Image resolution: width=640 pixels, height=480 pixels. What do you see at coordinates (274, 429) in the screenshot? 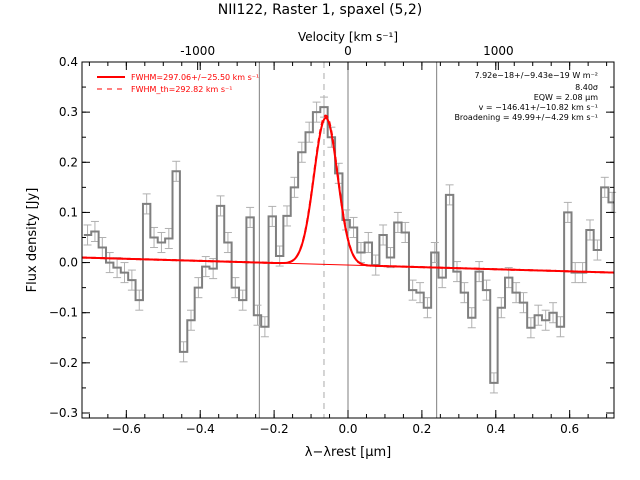
I see `x-tick-label: −0.2` at bounding box center [274, 429].